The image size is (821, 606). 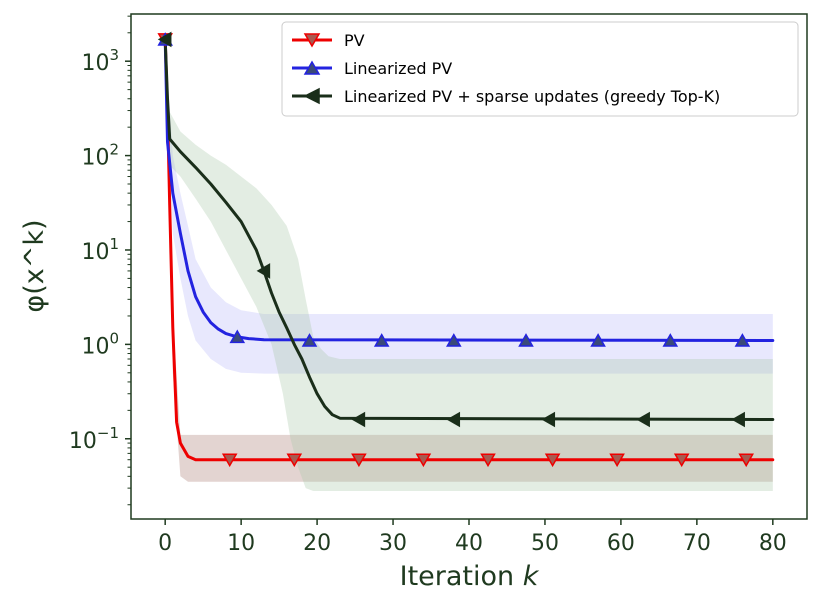 I want to click on legend-marker-sparse, so click(x=311, y=96).